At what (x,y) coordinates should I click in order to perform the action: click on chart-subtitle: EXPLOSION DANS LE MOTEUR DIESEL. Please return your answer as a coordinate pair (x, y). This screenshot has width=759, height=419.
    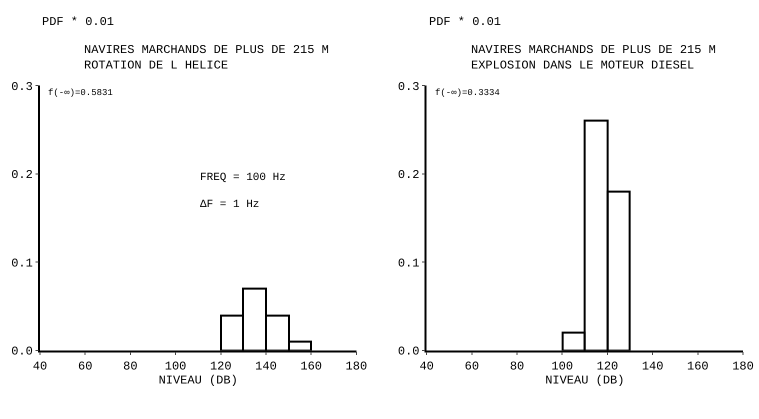
    Looking at the image, I should click on (582, 65).